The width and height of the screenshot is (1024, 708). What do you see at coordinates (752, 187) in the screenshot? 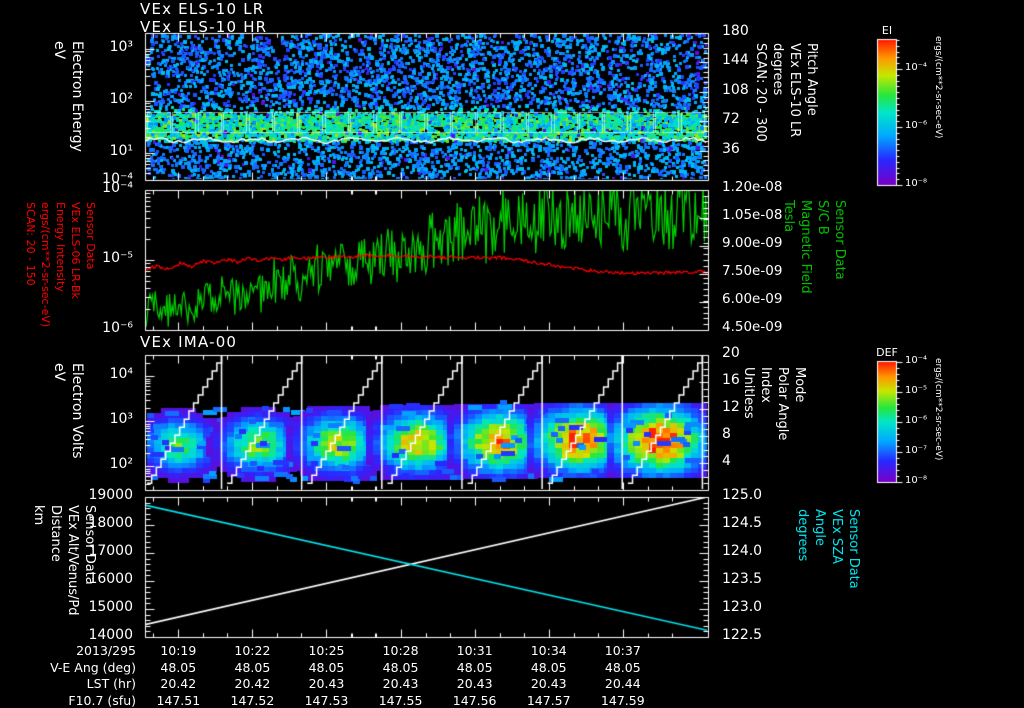
I see `panel1-right-tick-0: 1.20e-08` at bounding box center [752, 187].